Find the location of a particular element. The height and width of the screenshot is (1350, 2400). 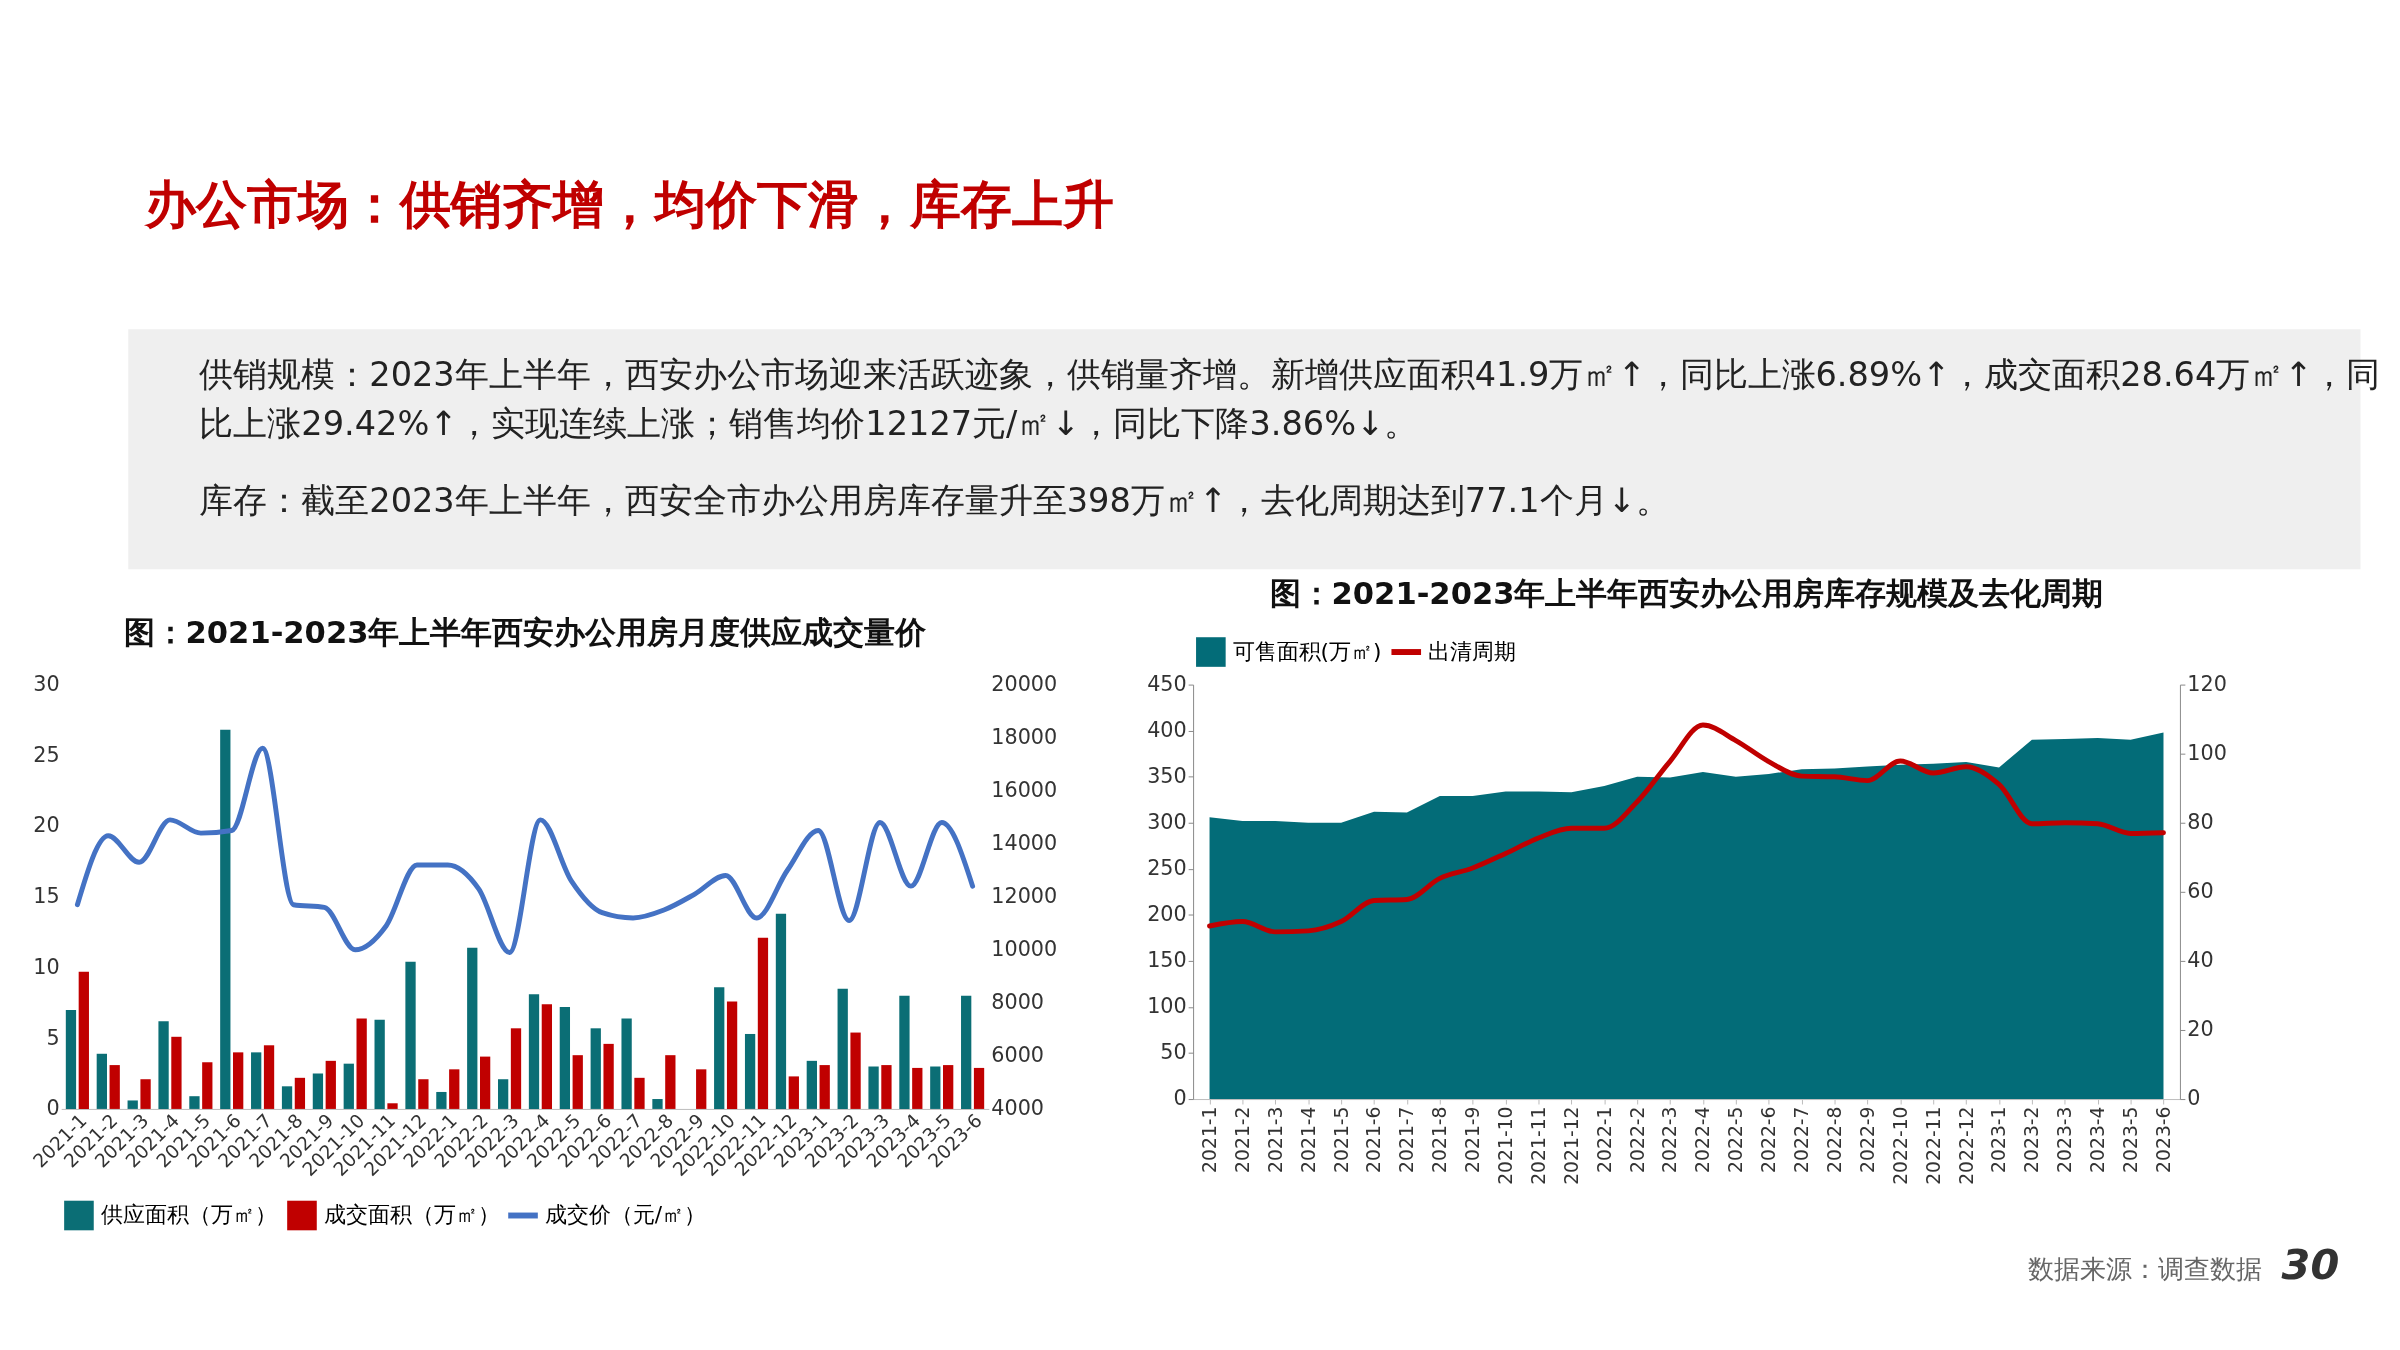

text: 30 is located at coordinates (2310, 1264).